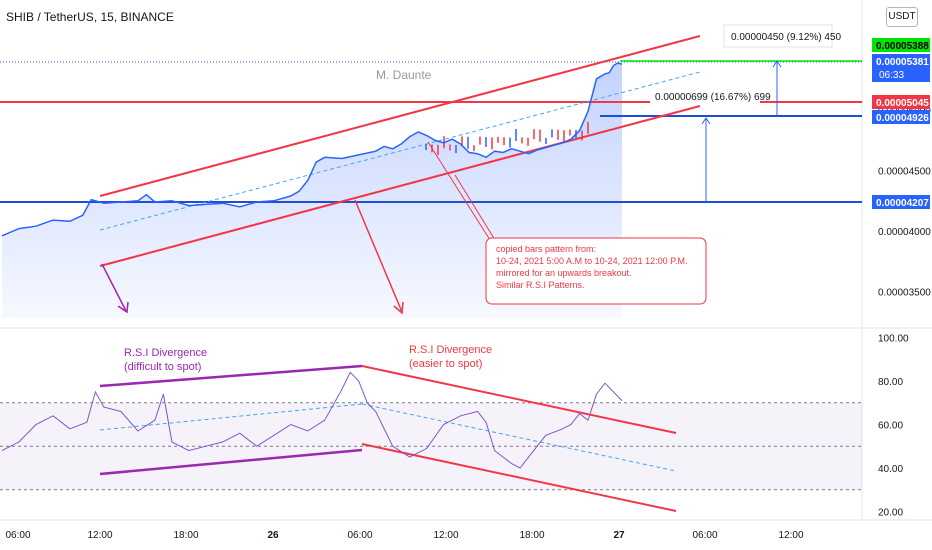 The width and height of the screenshot is (932, 550). Describe the element at coordinates (123, 307) in the screenshot. I see `purple-arrow-head` at that location.